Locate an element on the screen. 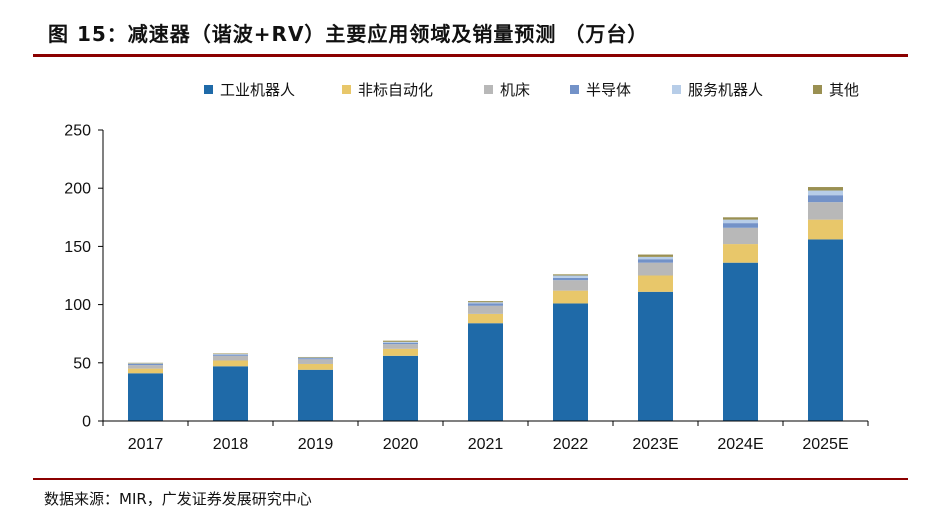 The width and height of the screenshot is (946, 532). y-axis: 0 50 100 150 200 250 is located at coordinates (84, 277).